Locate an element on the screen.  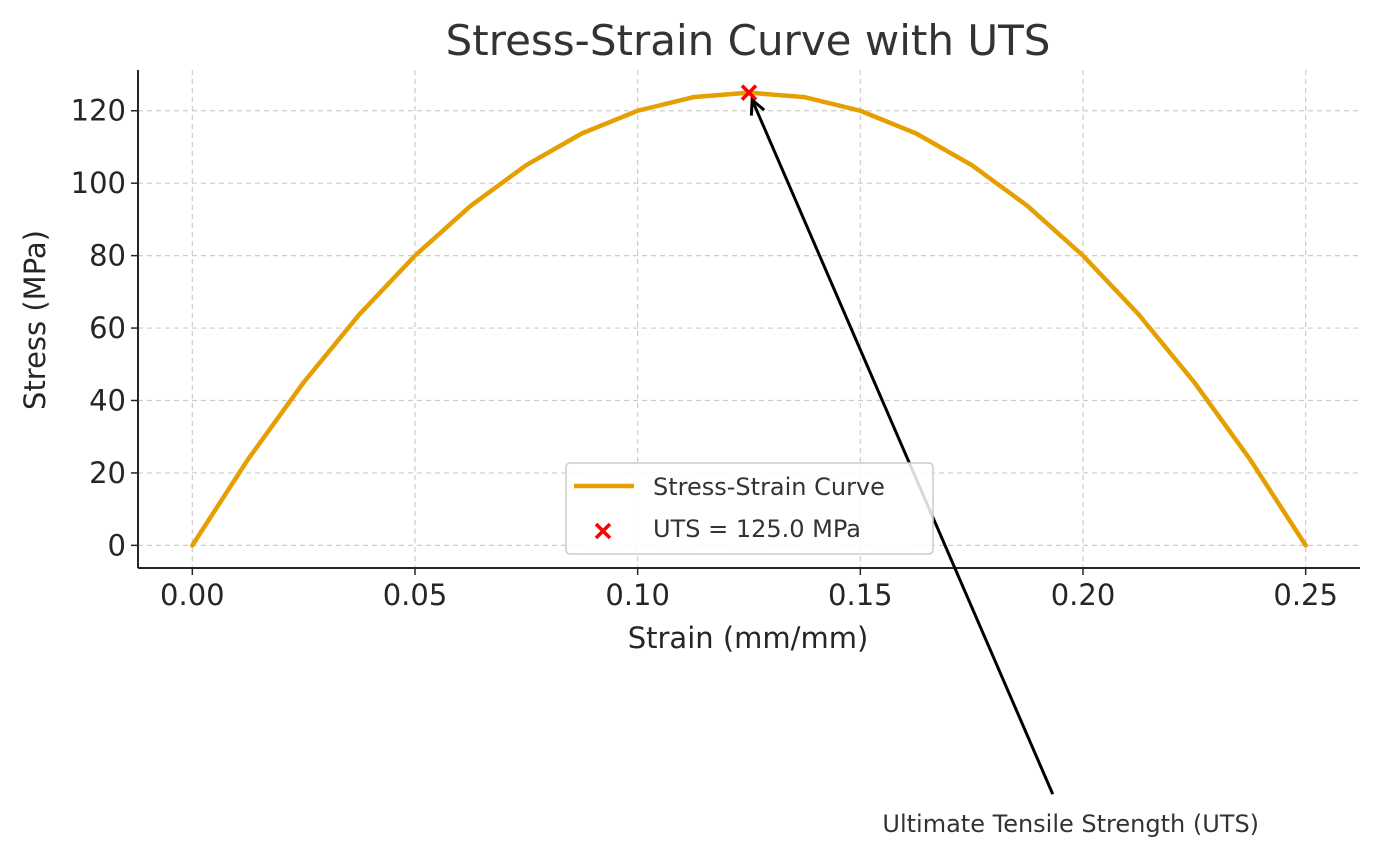
legend-box is located at coordinates (749, 508).